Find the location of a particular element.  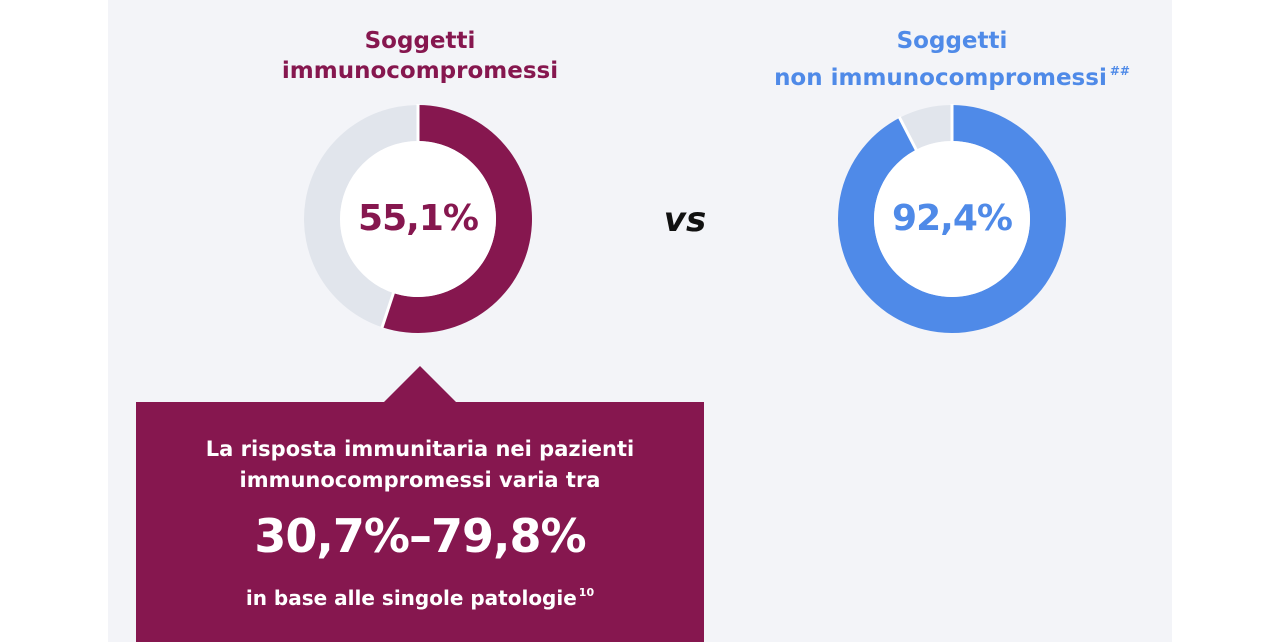

left-chart-title: Soggetti immunocompromessi is located at coordinates (420, 56).